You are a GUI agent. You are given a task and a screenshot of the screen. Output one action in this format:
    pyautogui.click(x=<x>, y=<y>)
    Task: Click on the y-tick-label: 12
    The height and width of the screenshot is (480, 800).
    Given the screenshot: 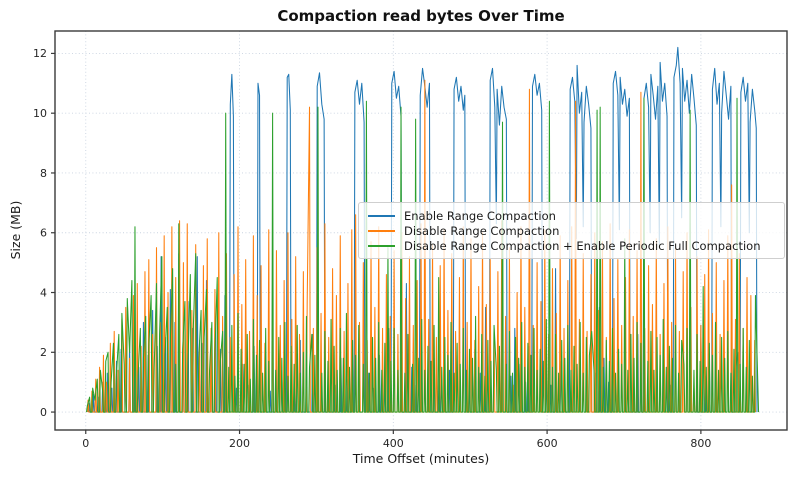 What is the action you would take?
    pyautogui.click(x=40, y=53)
    